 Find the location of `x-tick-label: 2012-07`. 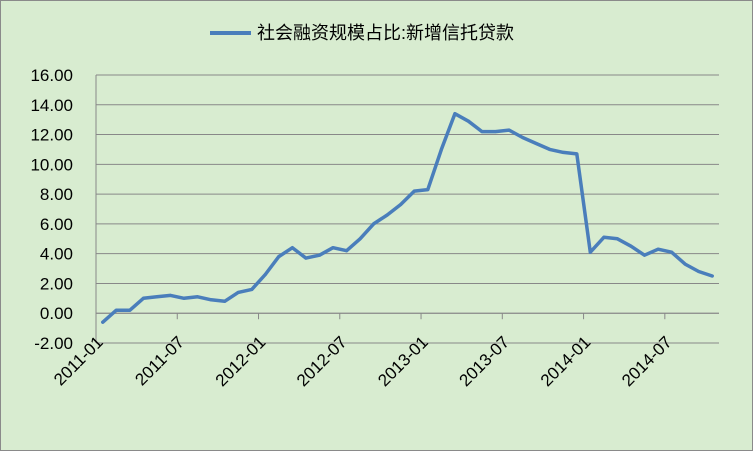

x-tick-label: 2012-07 is located at coordinates (322, 362).